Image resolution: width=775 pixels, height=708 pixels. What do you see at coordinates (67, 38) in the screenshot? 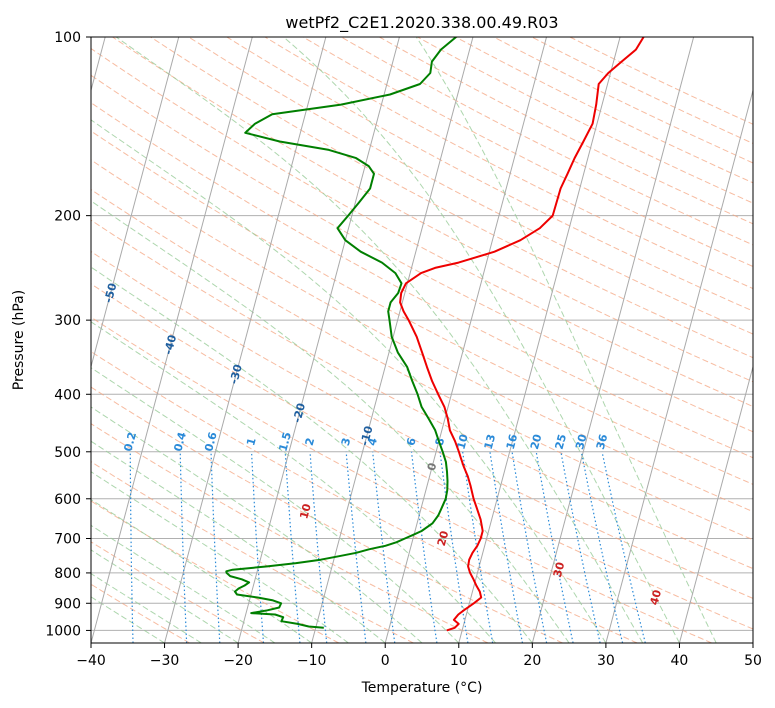
I see `y-tick-label: 100` at bounding box center [67, 38].